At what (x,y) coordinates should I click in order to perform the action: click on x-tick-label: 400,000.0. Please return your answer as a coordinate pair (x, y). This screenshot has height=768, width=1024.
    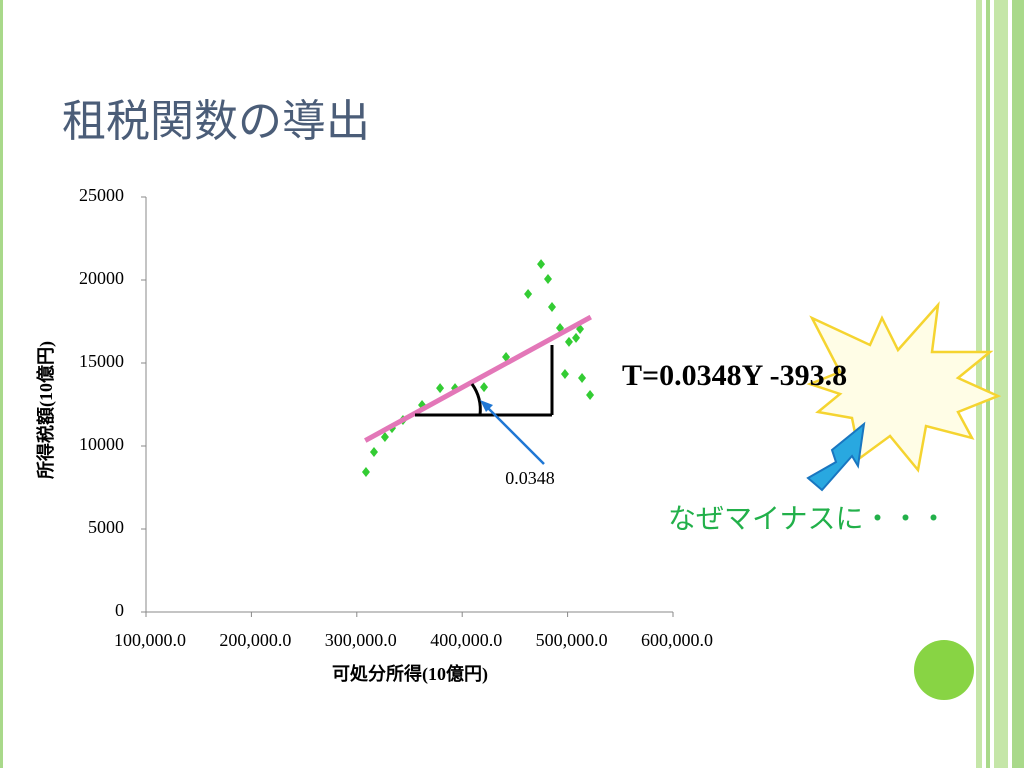
    Looking at the image, I should click on (466, 640).